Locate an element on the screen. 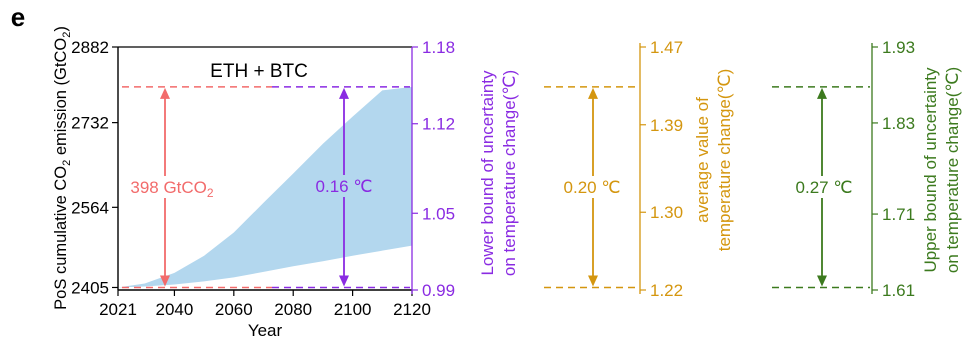 The height and width of the screenshot is (341, 971). x-tick-label: 2021 is located at coordinates (118, 309).